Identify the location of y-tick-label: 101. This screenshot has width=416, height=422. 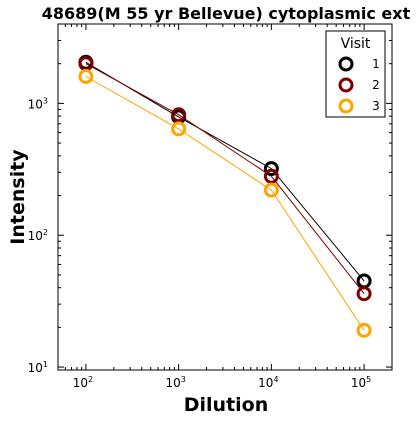
(38, 367).